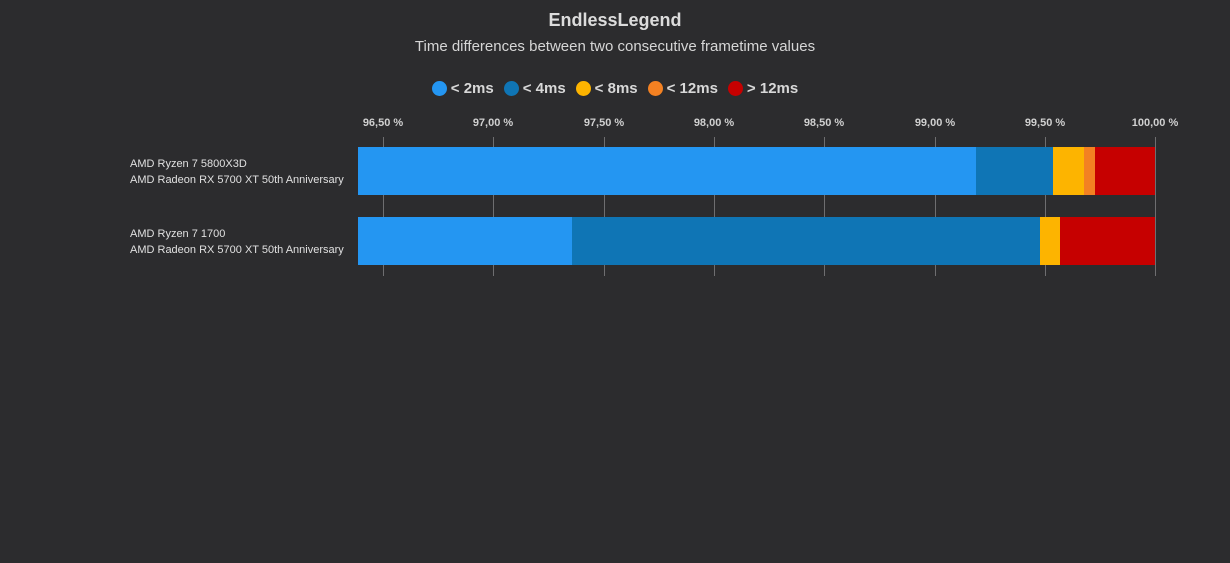 This screenshot has height=563, width=1230. I want to click on x-tick-label: 99,00 %, so click(935, 123).